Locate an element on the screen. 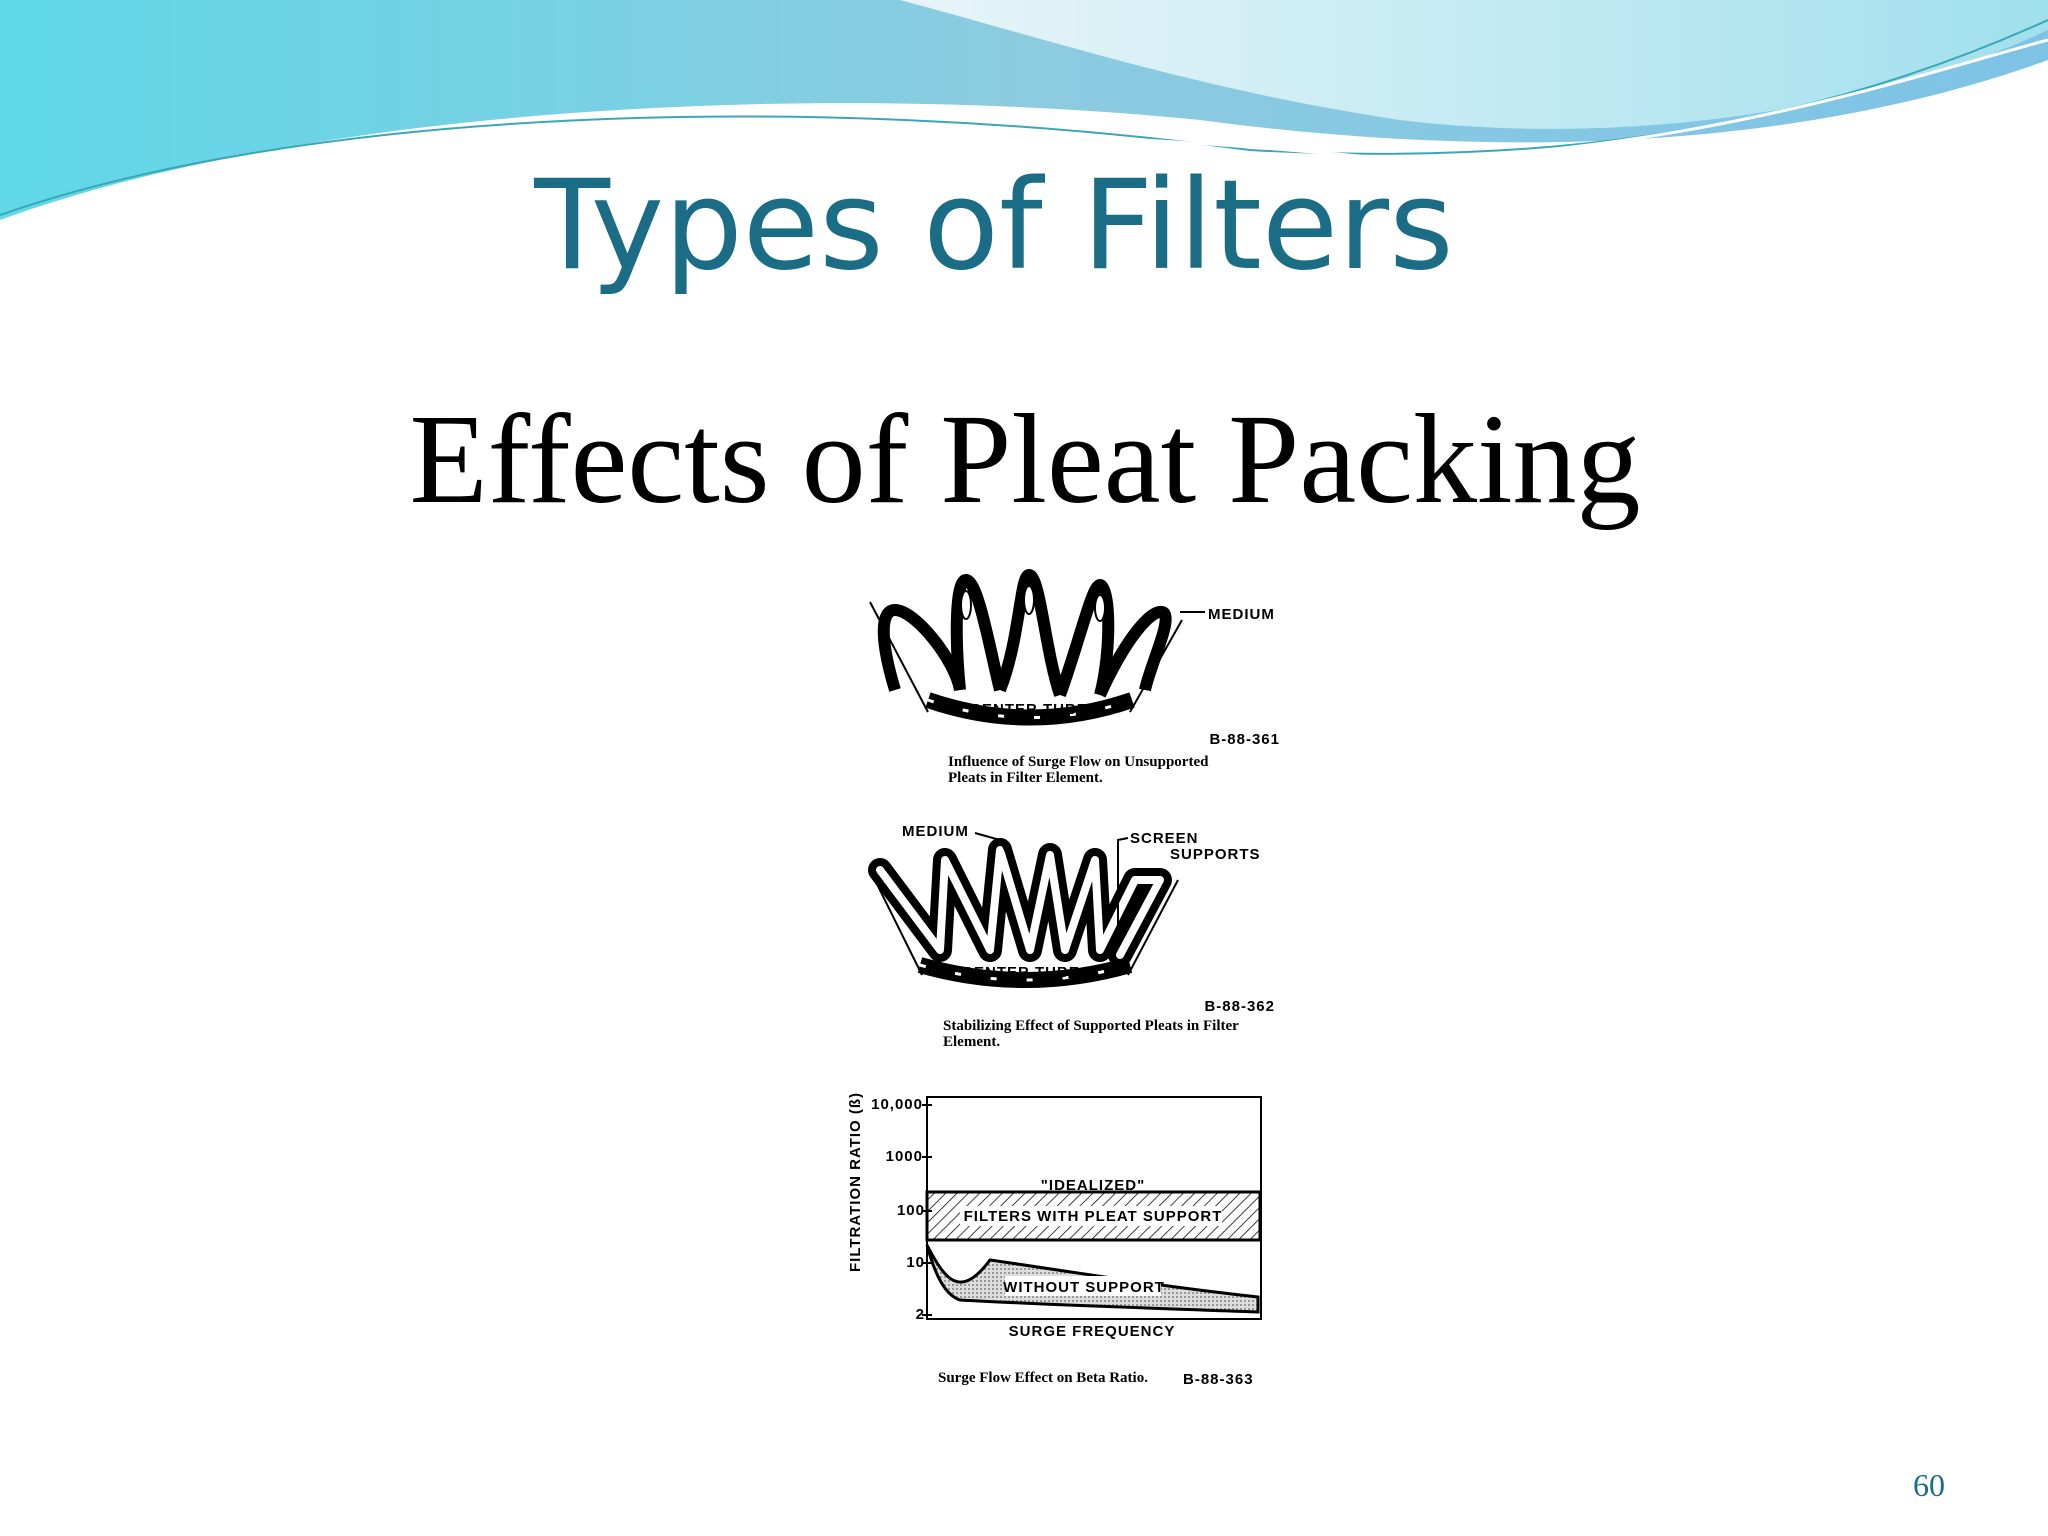 The height and width of the screenshot is (1536, 2048). x-axis-label: SURGE FREQUENCY is located at coordinates (1092, 1331).